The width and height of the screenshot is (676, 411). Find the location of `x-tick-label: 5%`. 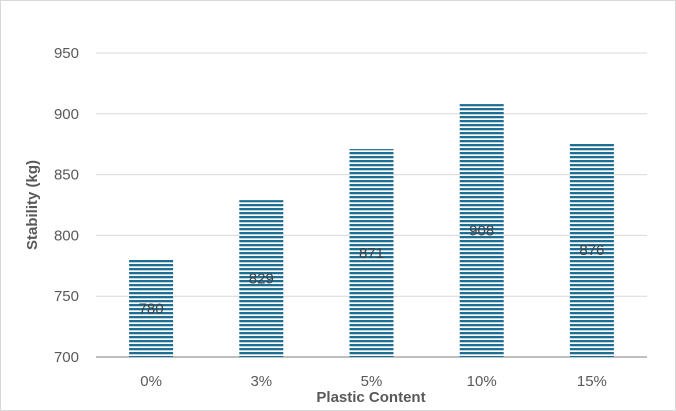

x-tick-label: 5% is located at coordinates (372, 381).